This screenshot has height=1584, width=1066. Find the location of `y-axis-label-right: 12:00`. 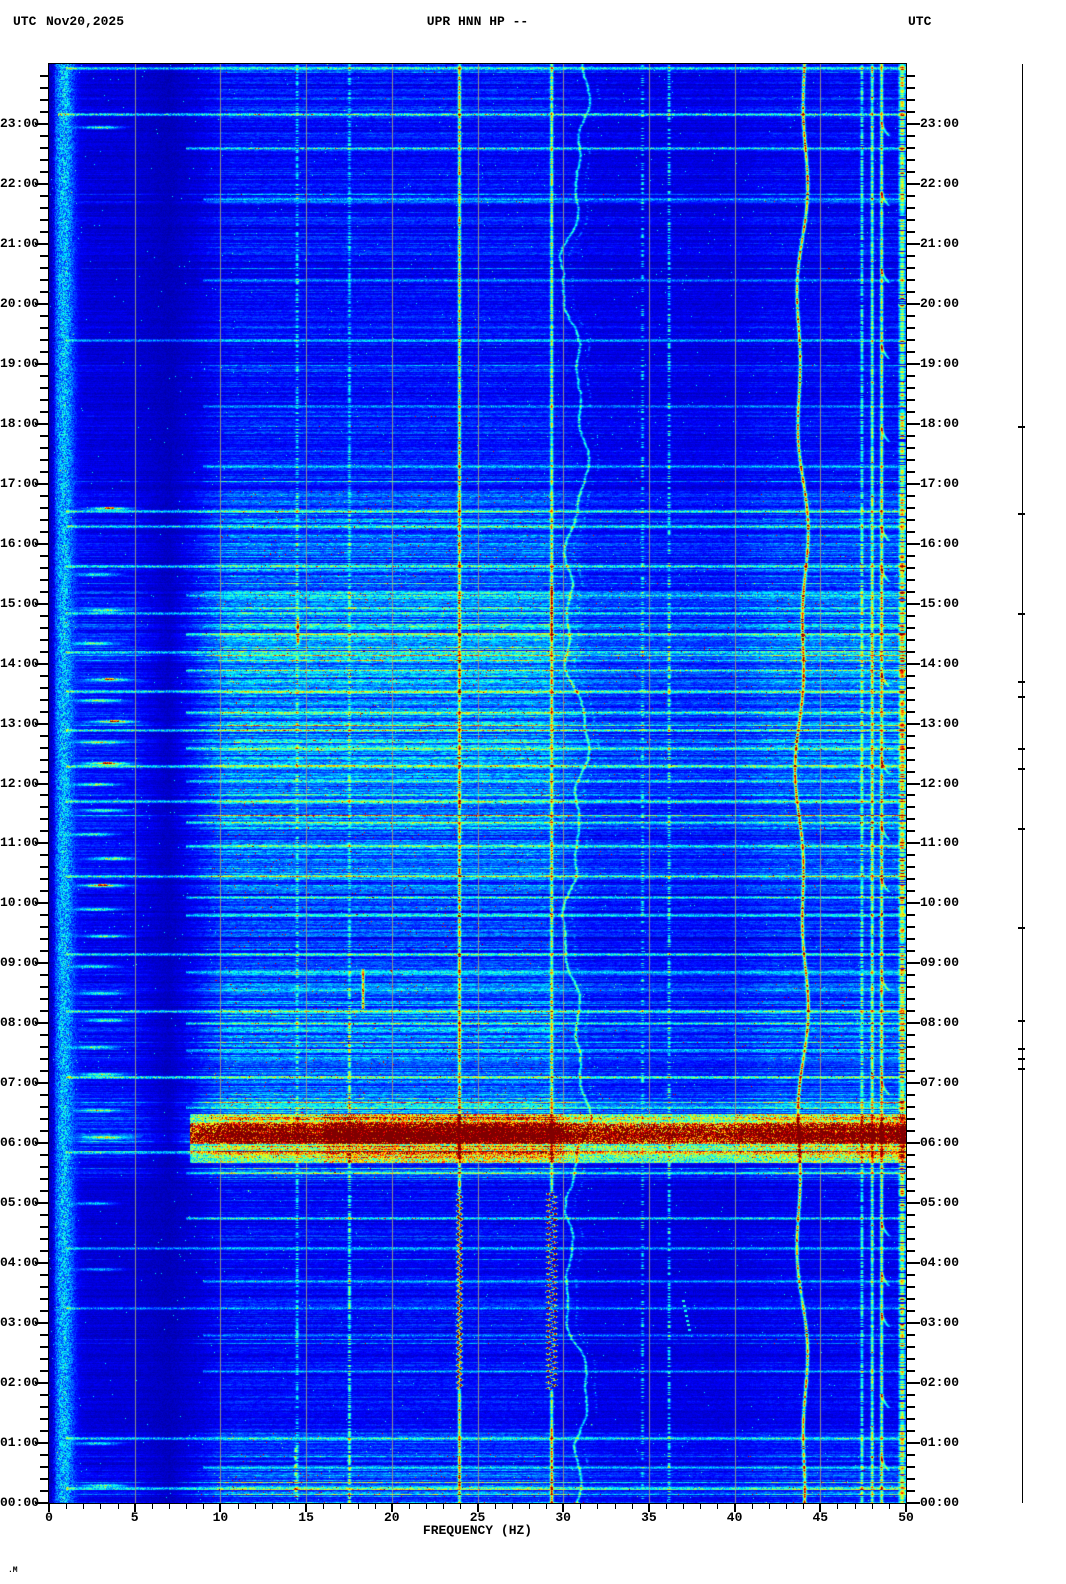

y-axis-label-right: 12:00 is located at coordinates (940, 783).